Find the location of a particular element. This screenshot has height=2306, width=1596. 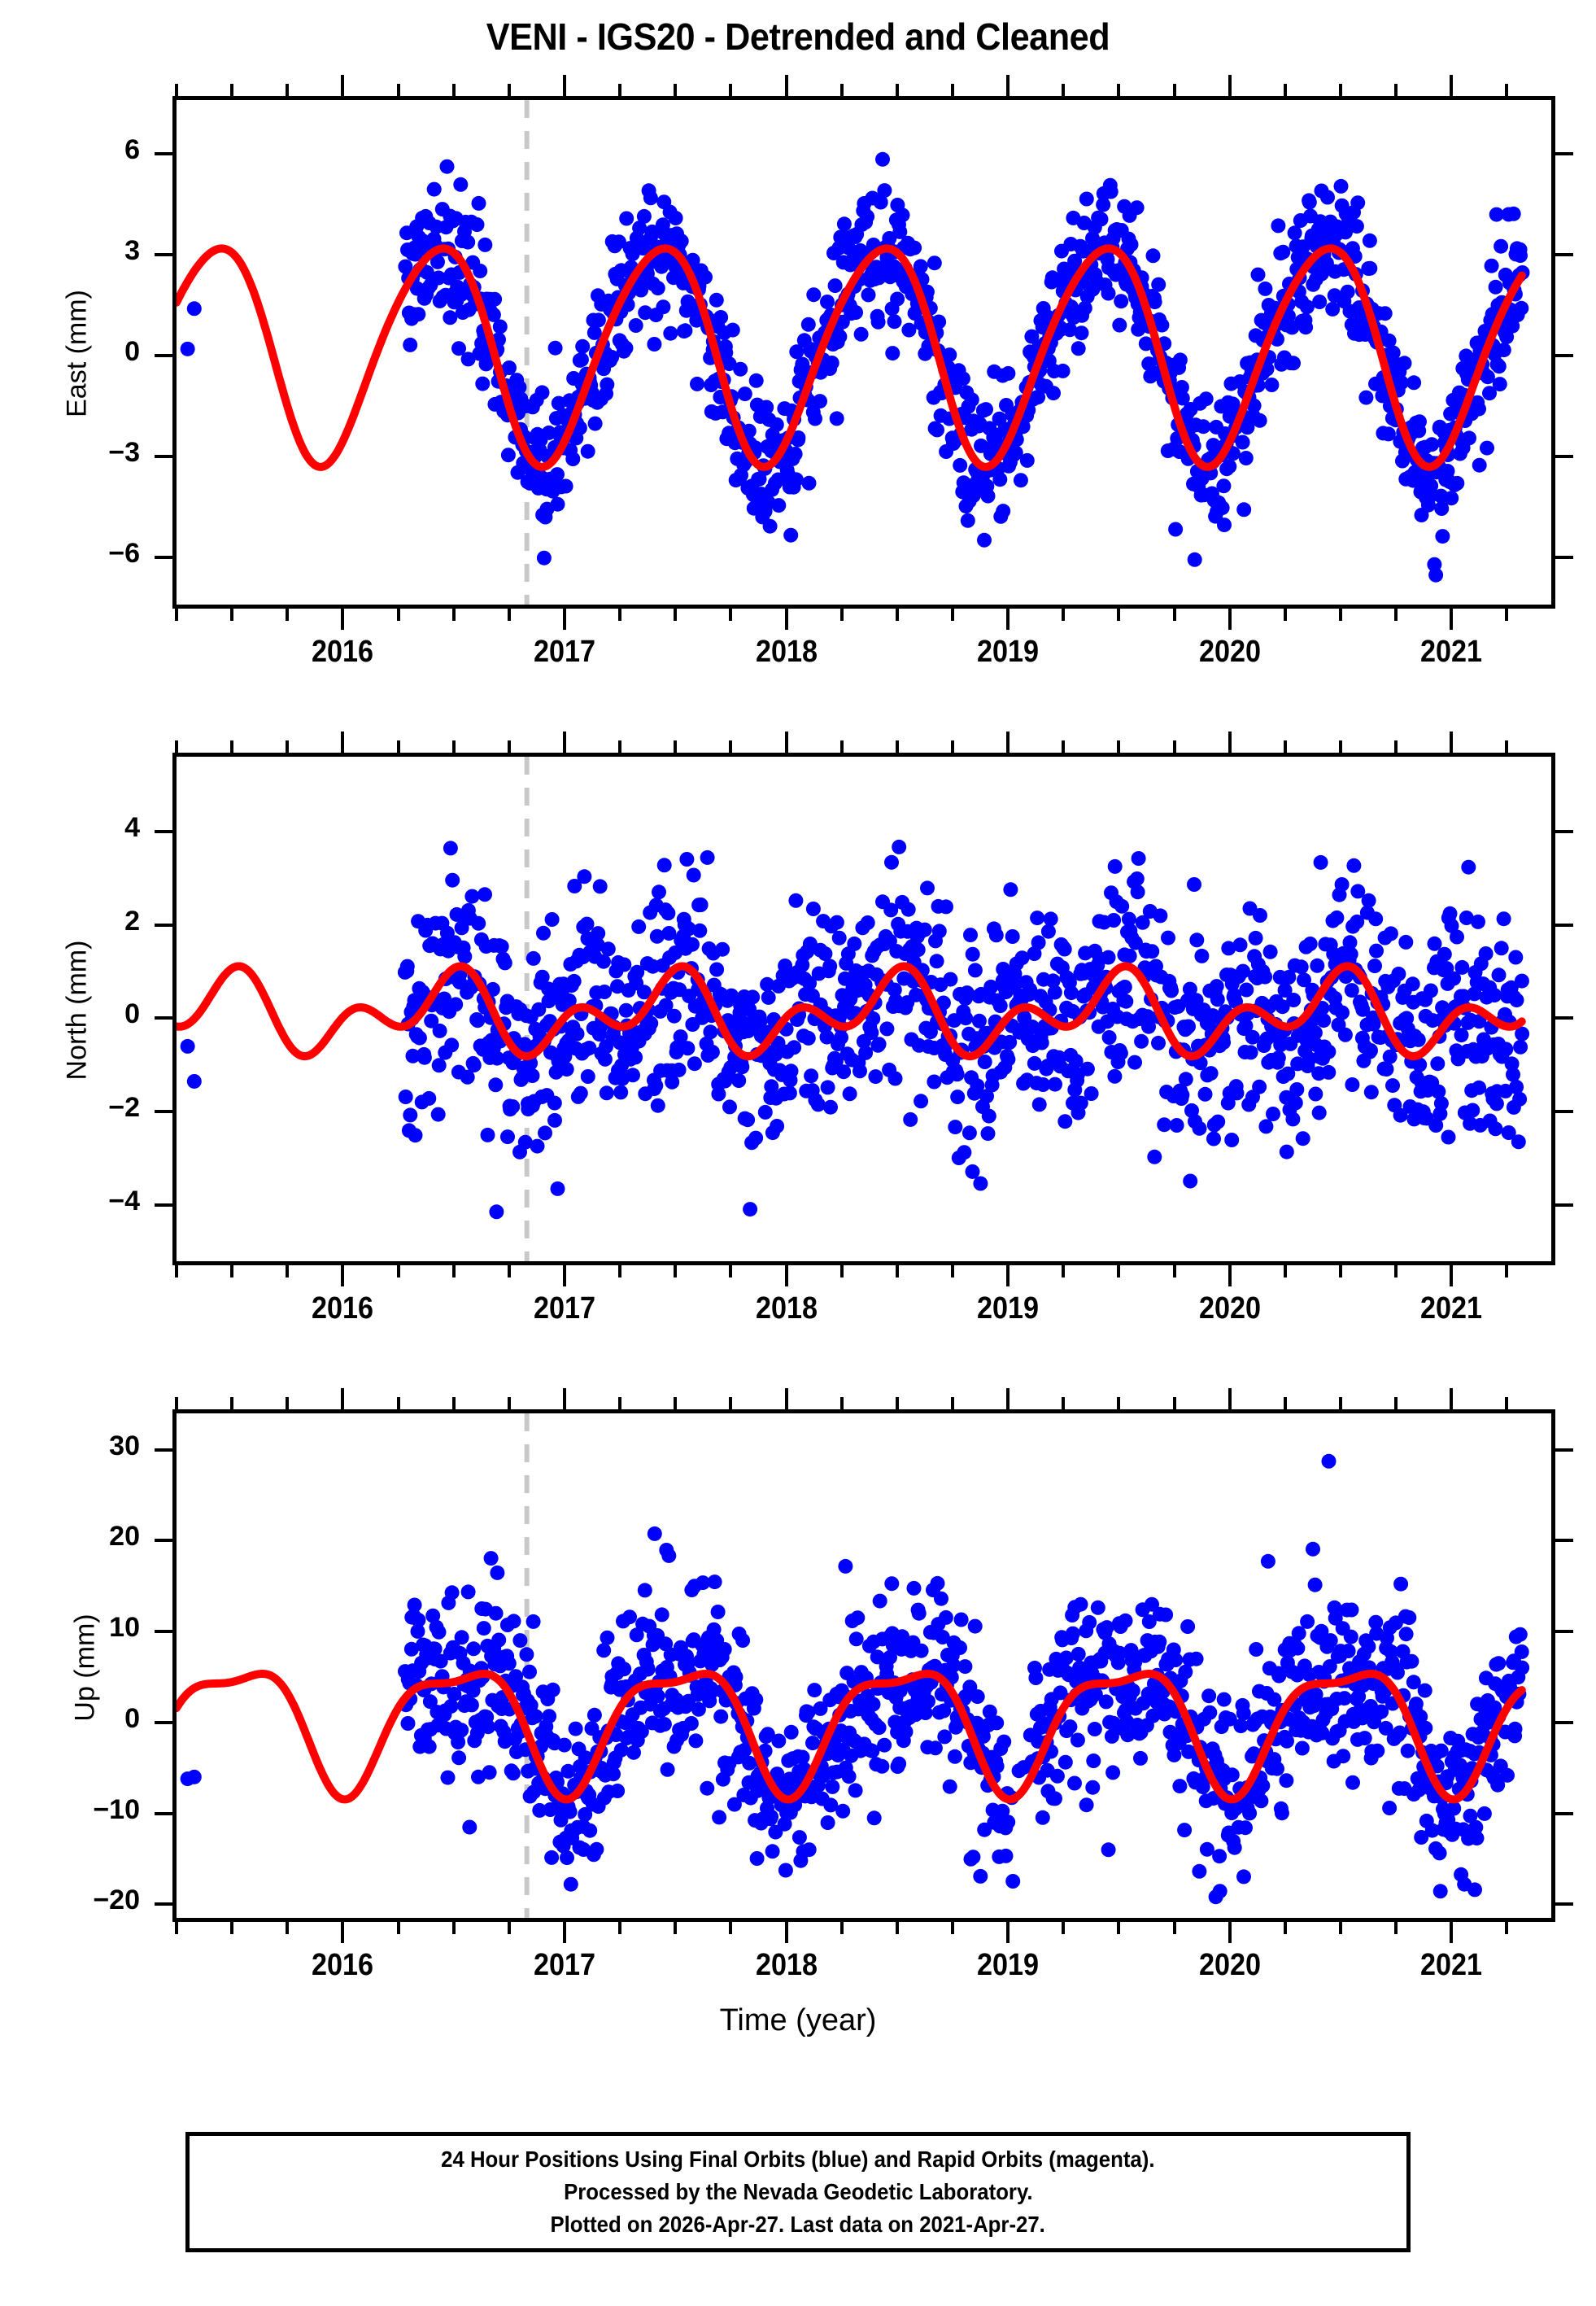

page-title: VENI - IGS20 - Detrended and Cleaned is located at coordinates (798, 36).